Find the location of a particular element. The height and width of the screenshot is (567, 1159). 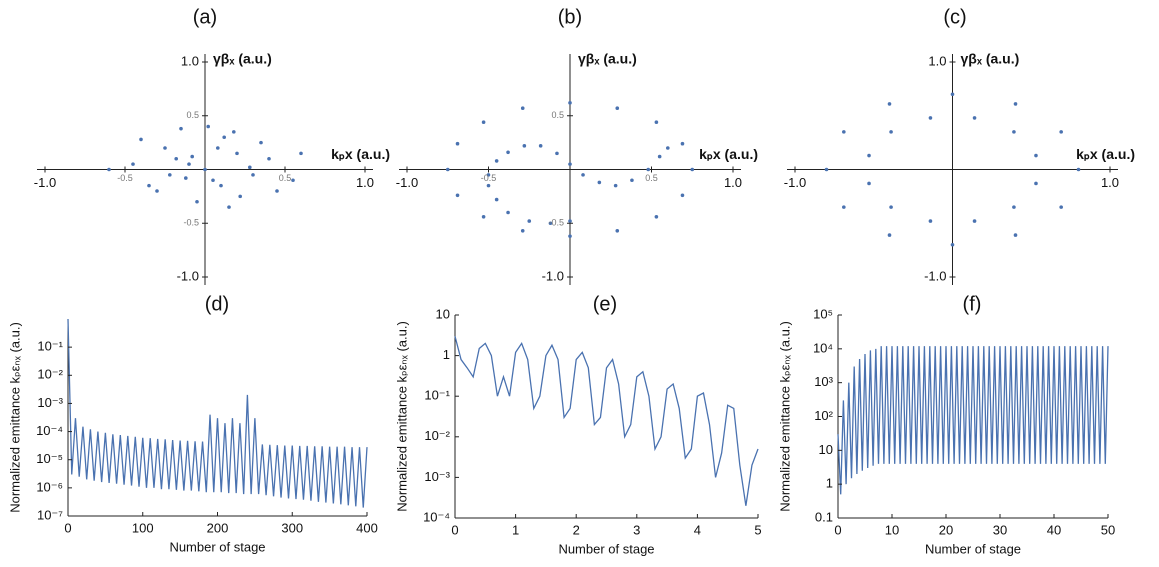

y-tick-label: 10⁻⁷ is located at coordinates (50, 514).